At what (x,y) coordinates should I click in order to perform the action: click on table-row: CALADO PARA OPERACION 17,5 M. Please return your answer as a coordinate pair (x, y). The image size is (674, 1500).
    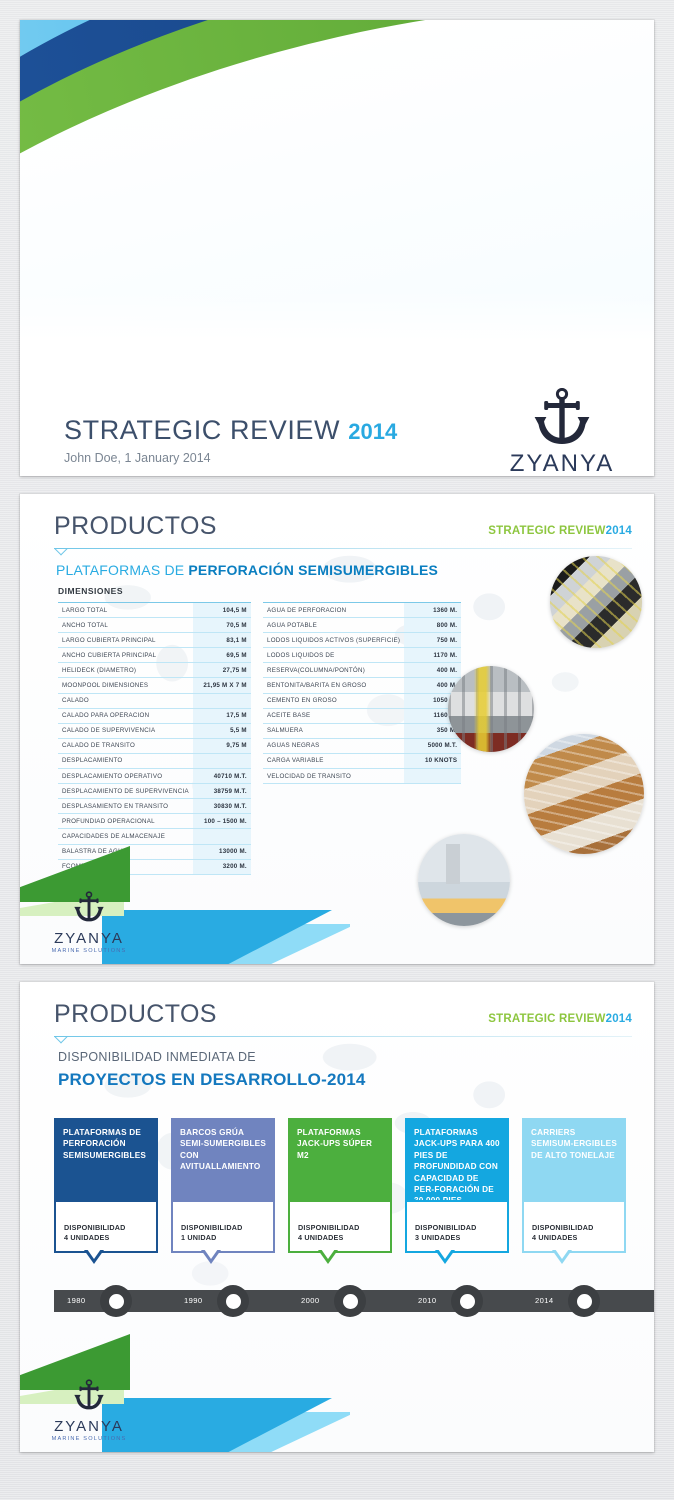
    Looking at the image, I should click on (154, 716).